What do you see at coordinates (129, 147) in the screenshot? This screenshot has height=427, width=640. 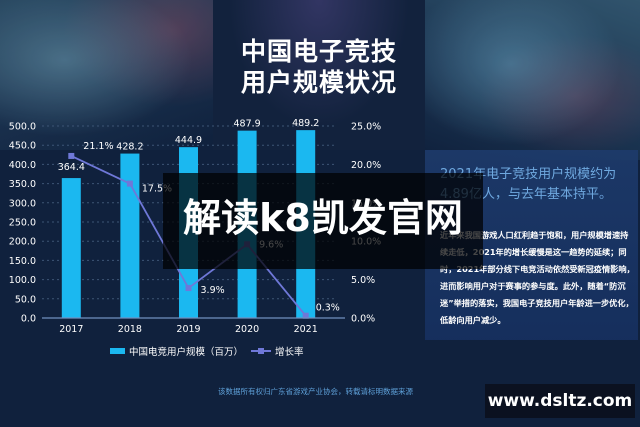 I see `bar-value-label: 428.2` at bounding box center [129, 147].